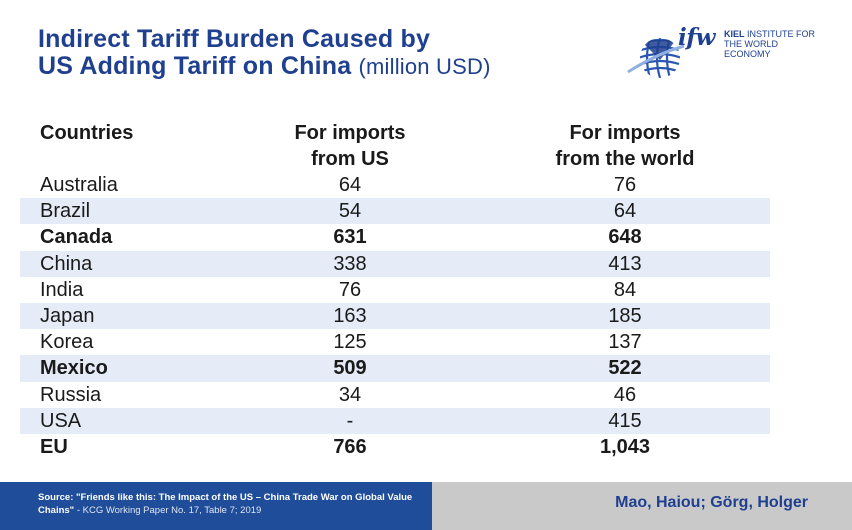  Describe the element at coordinates (350, 159) in the screenshot. I see `column-header-line: from US` at that location.